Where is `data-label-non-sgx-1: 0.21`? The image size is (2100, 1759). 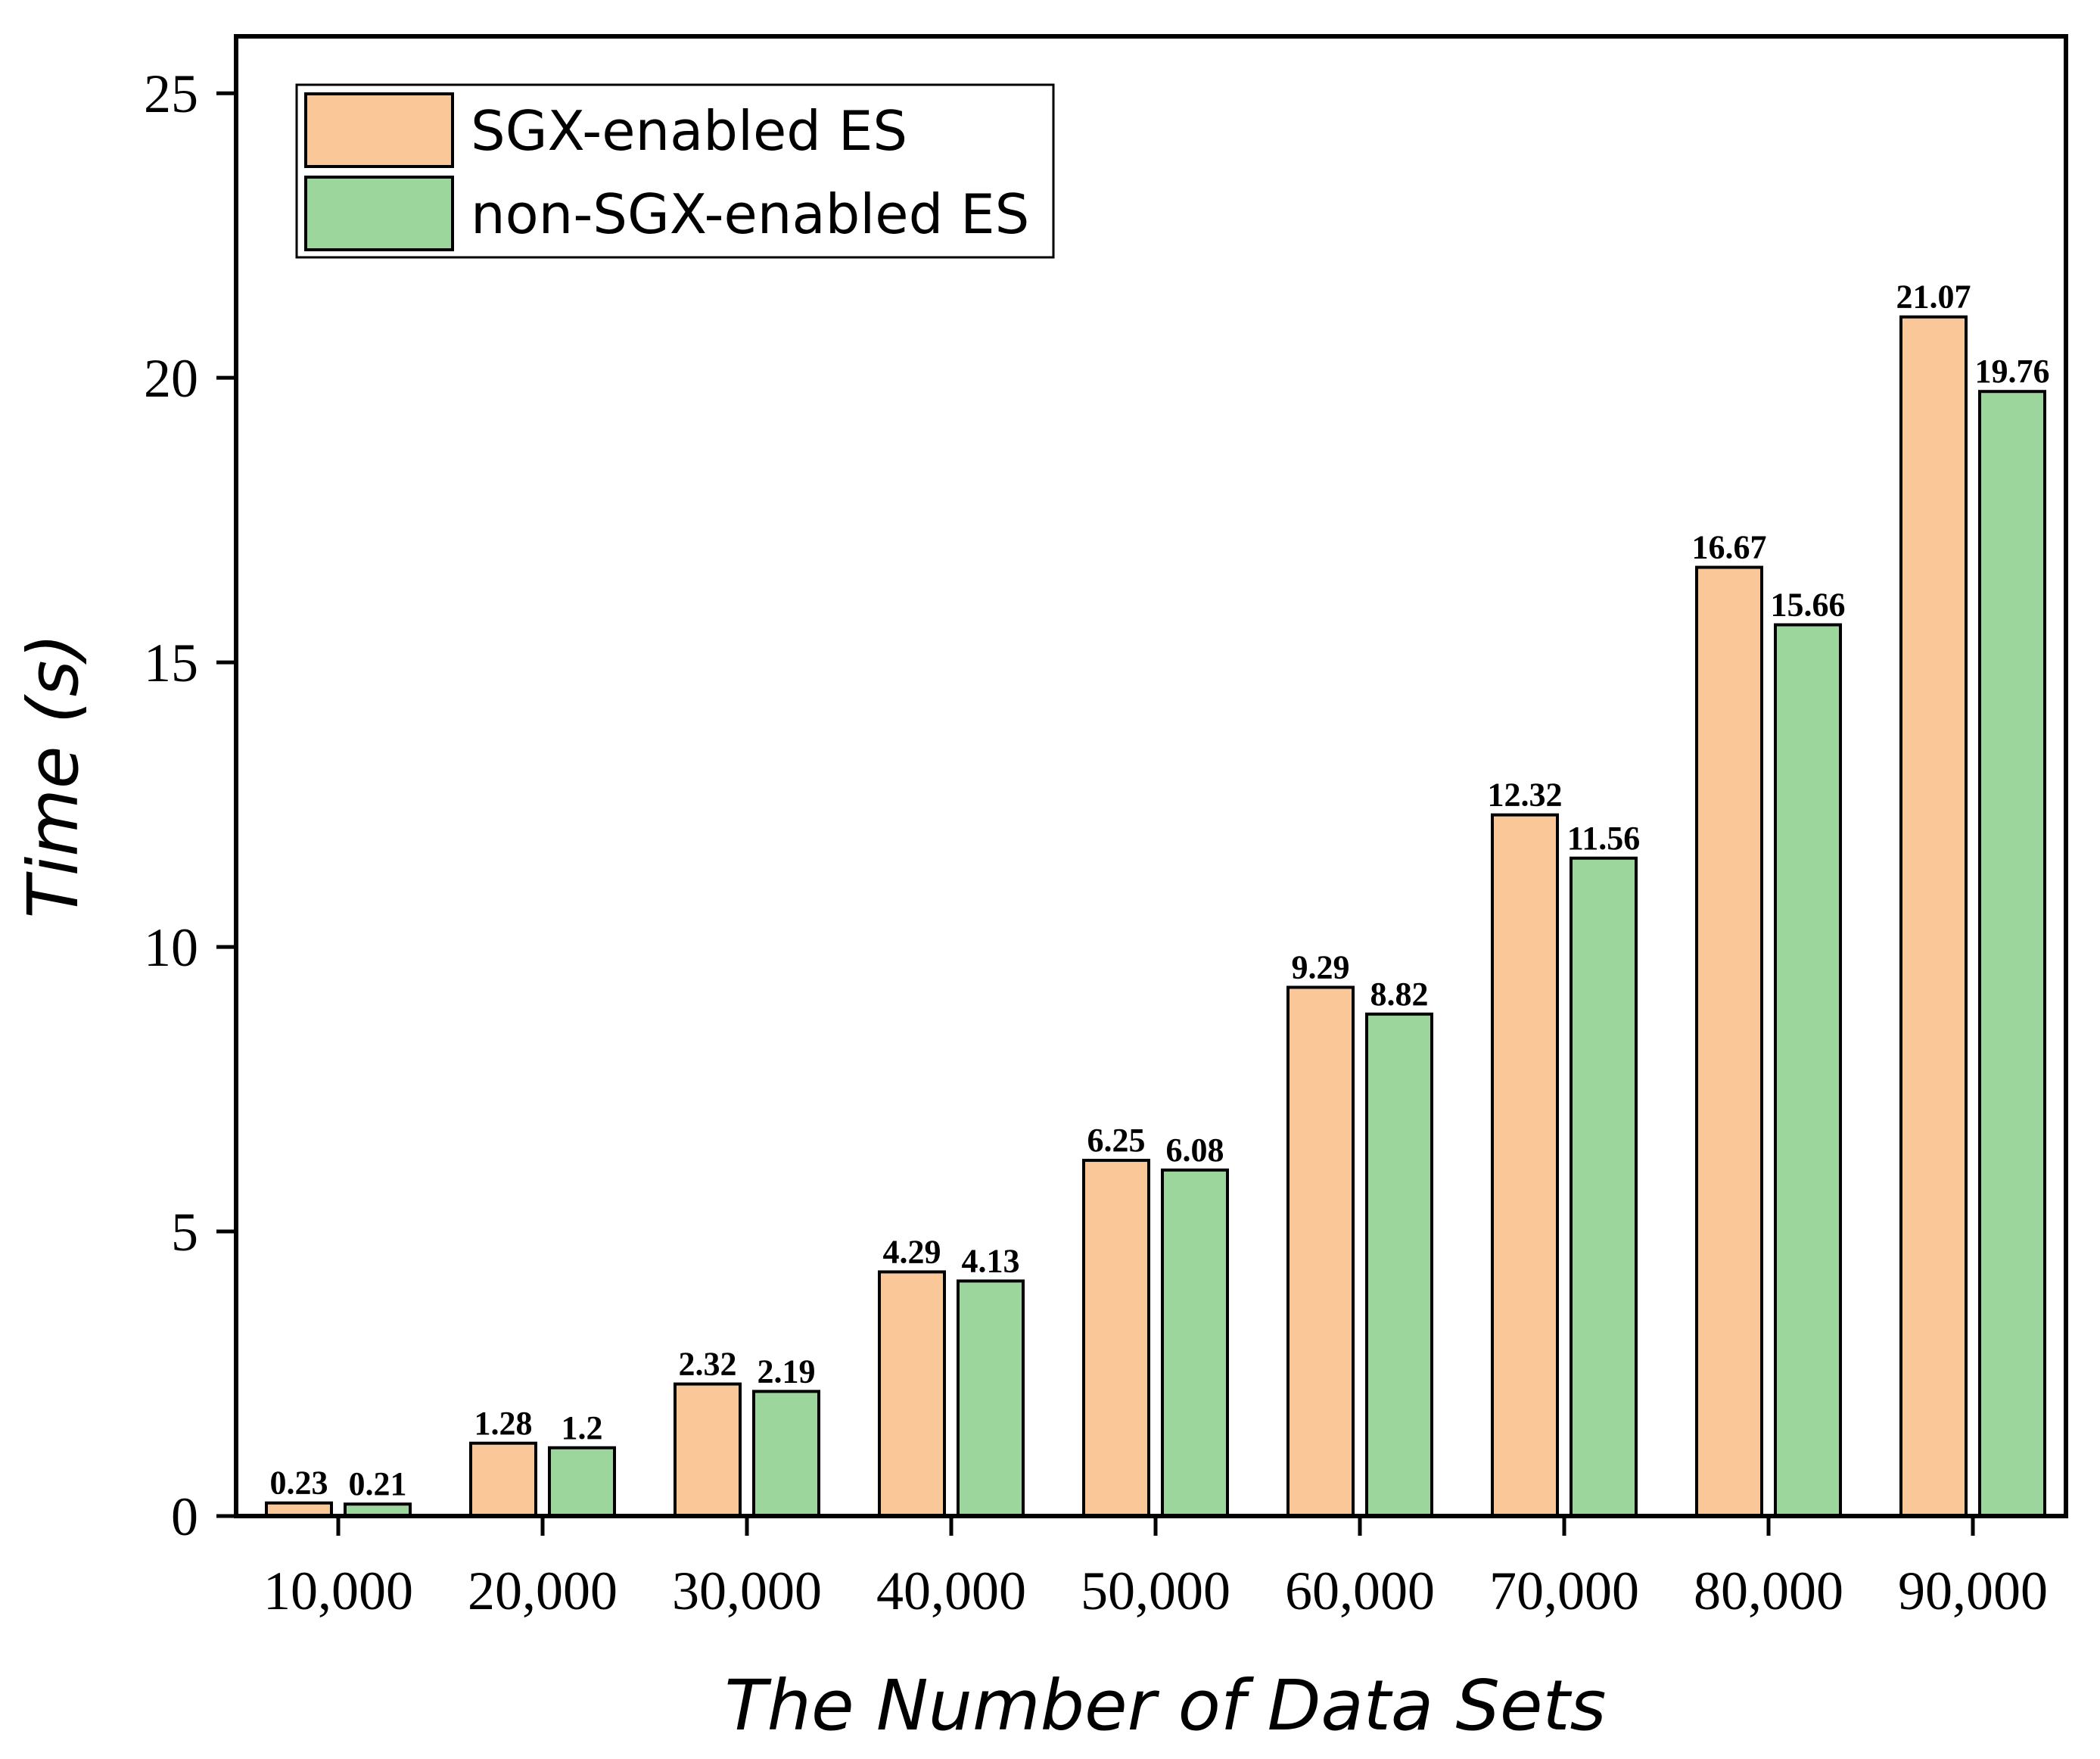
data-label-non-sgx-1: 0.21 is located at coordinates (378, 1483).